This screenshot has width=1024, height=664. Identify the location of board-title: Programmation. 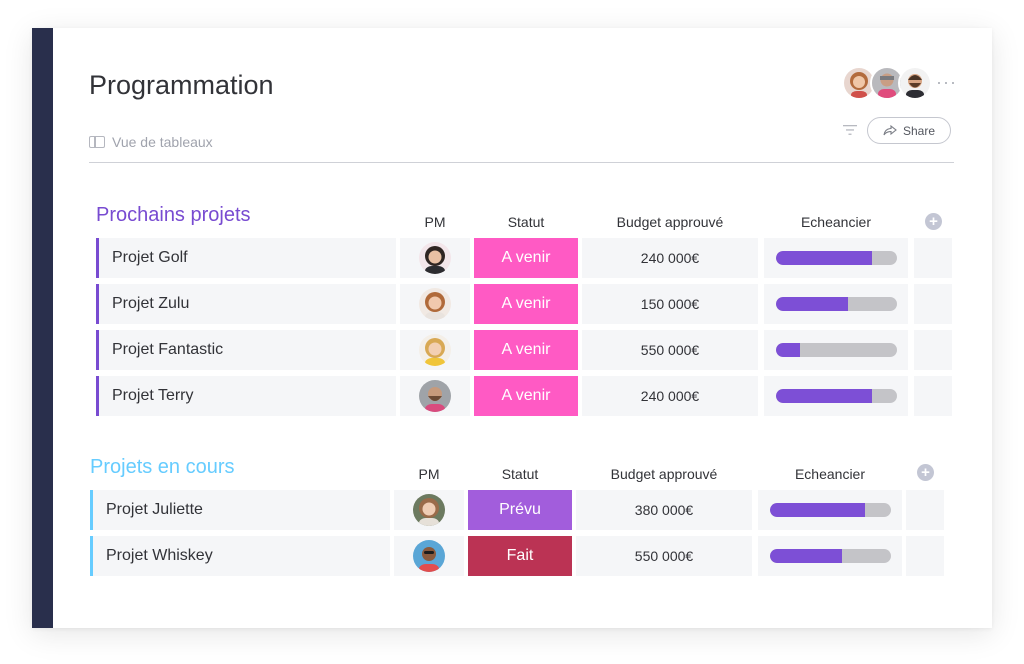
(181, 85).